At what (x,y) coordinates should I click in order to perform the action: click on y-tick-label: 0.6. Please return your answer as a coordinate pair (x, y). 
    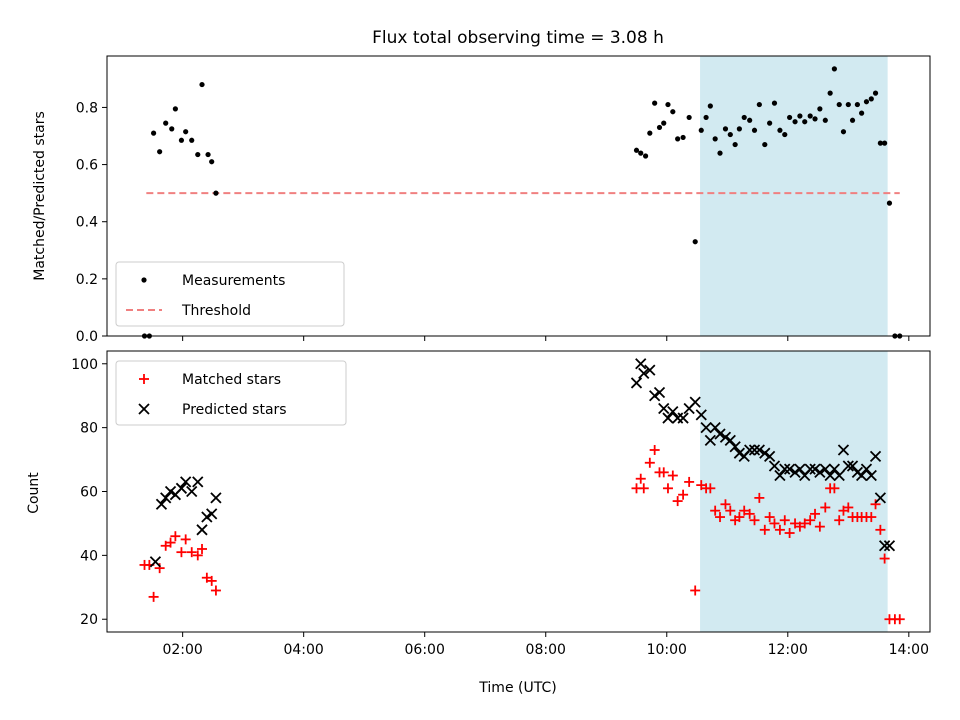
    Looking at the image, I should click on (87, 166).